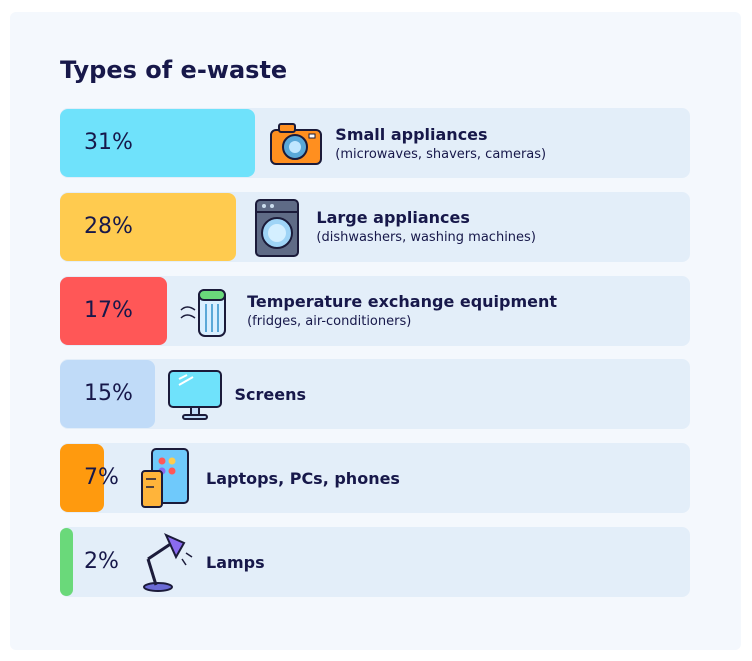 The width and height of the screenshot is (752, 661). Describe the element at coordinates (166, 478) in the screenshot. I see `phone-tablet-icon` at that location.